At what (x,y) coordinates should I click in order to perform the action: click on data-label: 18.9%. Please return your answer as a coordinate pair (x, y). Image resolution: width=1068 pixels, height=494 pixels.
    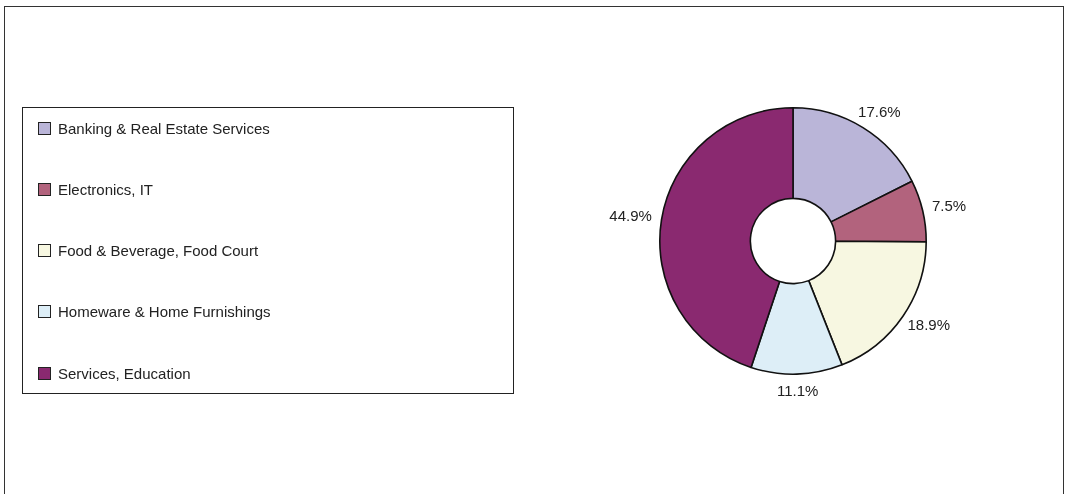
    Looking at the image, I should click on (929, 325).